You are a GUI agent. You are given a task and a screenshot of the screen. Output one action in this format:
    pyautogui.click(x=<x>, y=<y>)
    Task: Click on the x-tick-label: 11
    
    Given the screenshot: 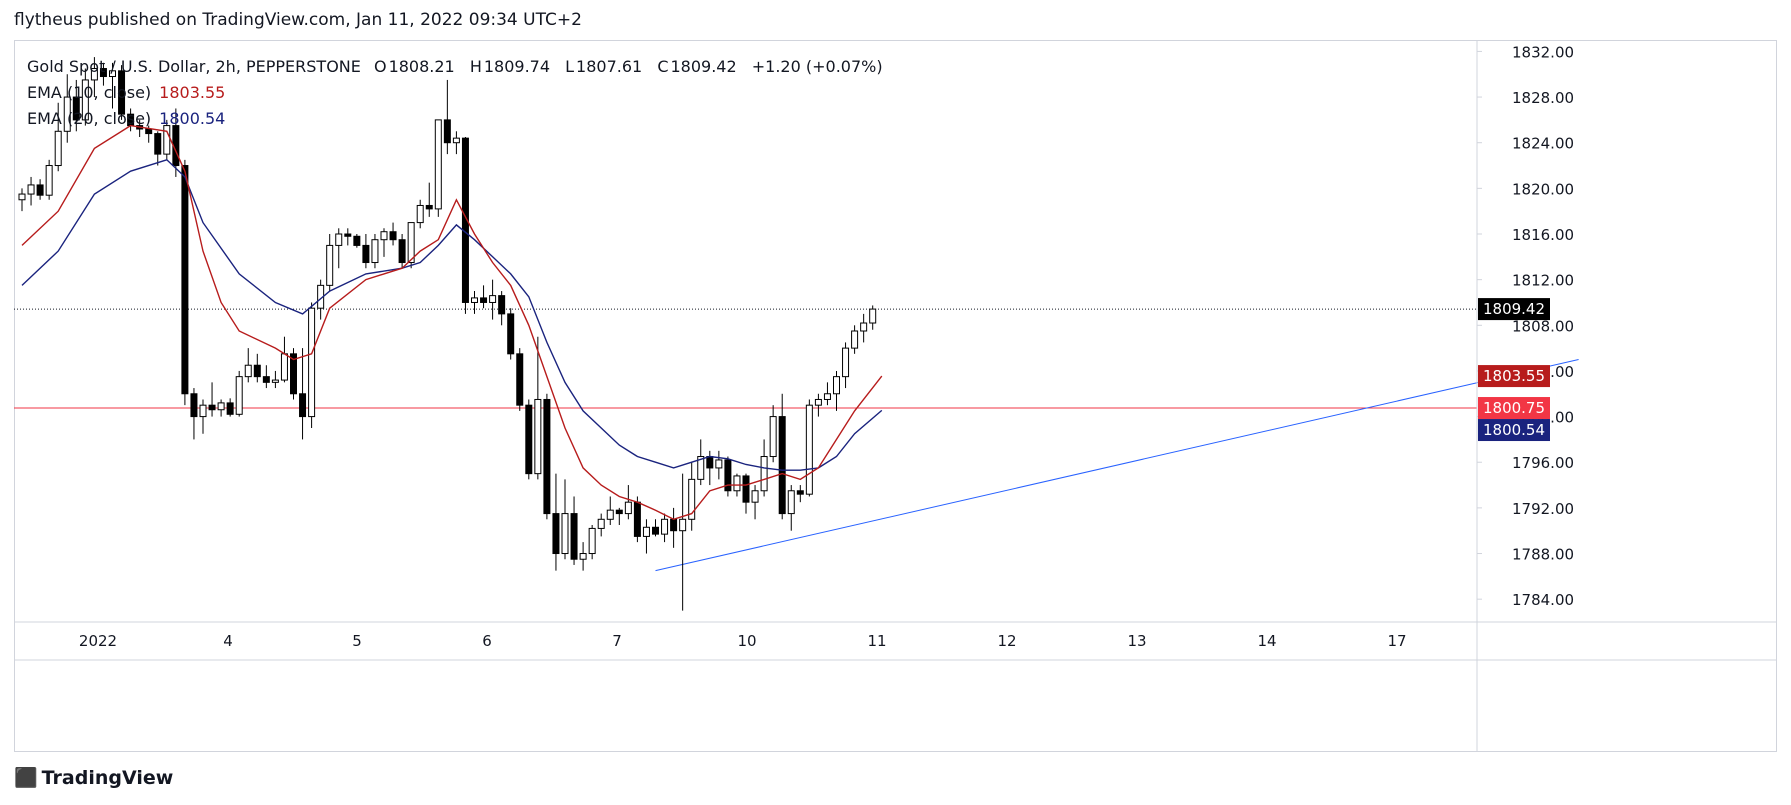 What is the action you would take?
    pyautogui.click(x=876, y=641)
    